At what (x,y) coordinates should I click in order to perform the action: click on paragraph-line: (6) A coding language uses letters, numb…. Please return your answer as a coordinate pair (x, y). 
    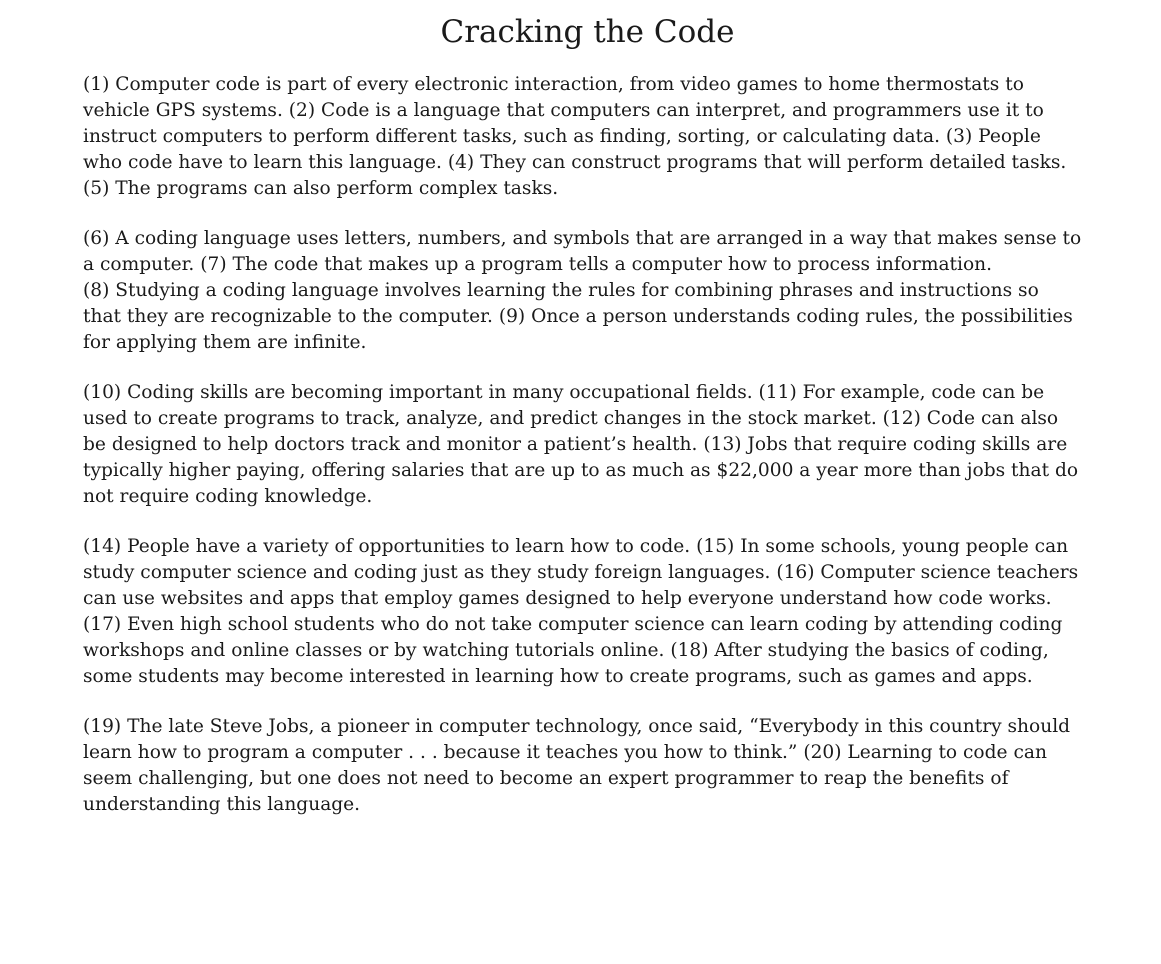
    Looking at the image, I should click on (582, 238).